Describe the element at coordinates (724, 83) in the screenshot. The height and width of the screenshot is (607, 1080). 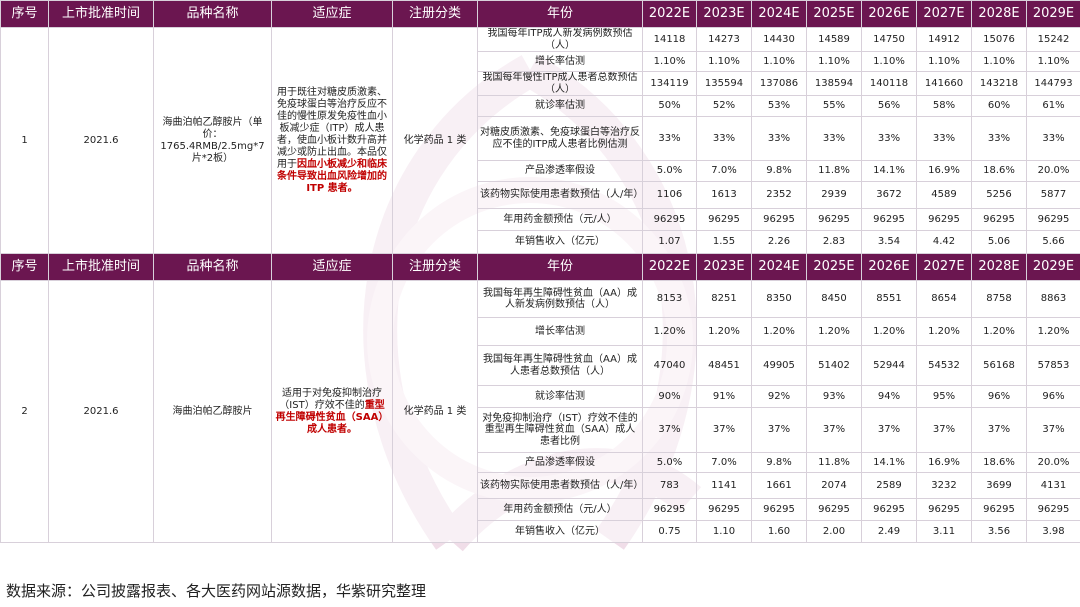
I see `table-cell: 135594` at that location.